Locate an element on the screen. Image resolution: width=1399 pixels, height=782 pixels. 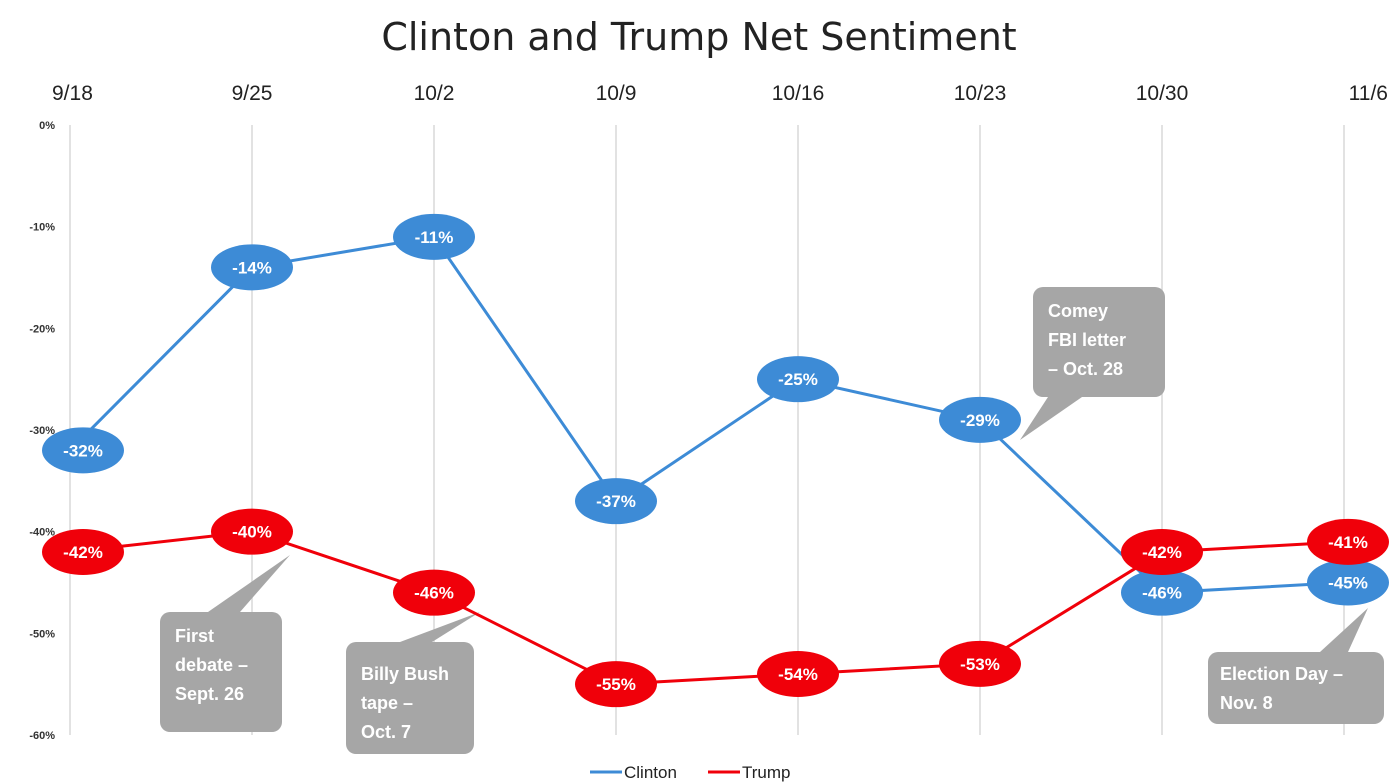
data-label: -53% is located at coordinates (980, 664).